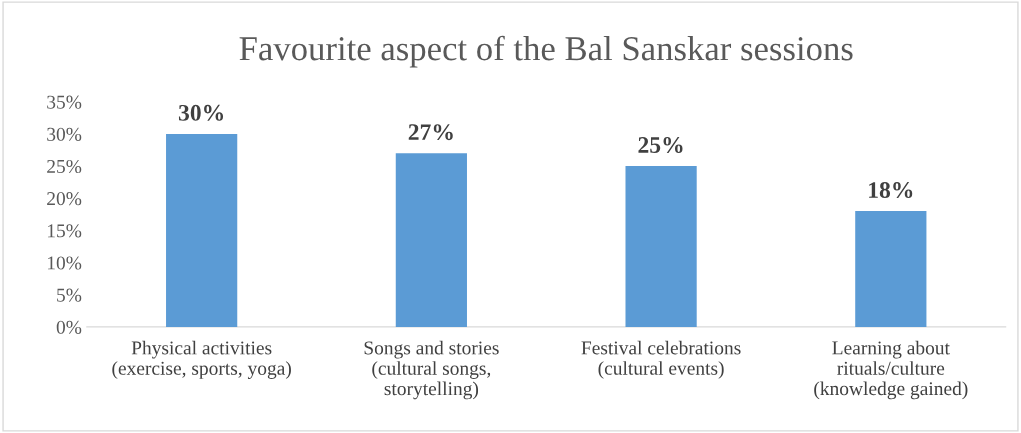 The image size is (1021, 433). I want to click on y-tick-label: 5%, so click(69, 295).